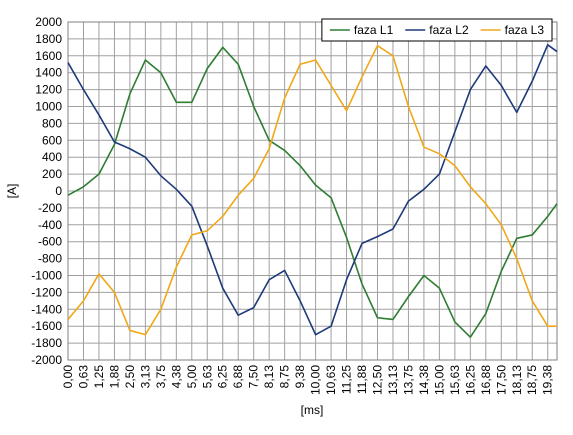 This screenshot has height=435, width=573. I want to click on x-tick-label: 15,63, so click(455, 380).